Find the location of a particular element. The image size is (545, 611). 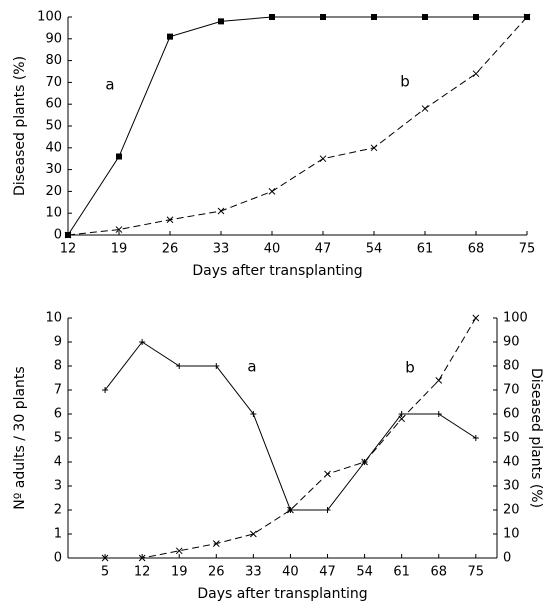

y2-tick-label: 50 is located at coordinates (511, 438).